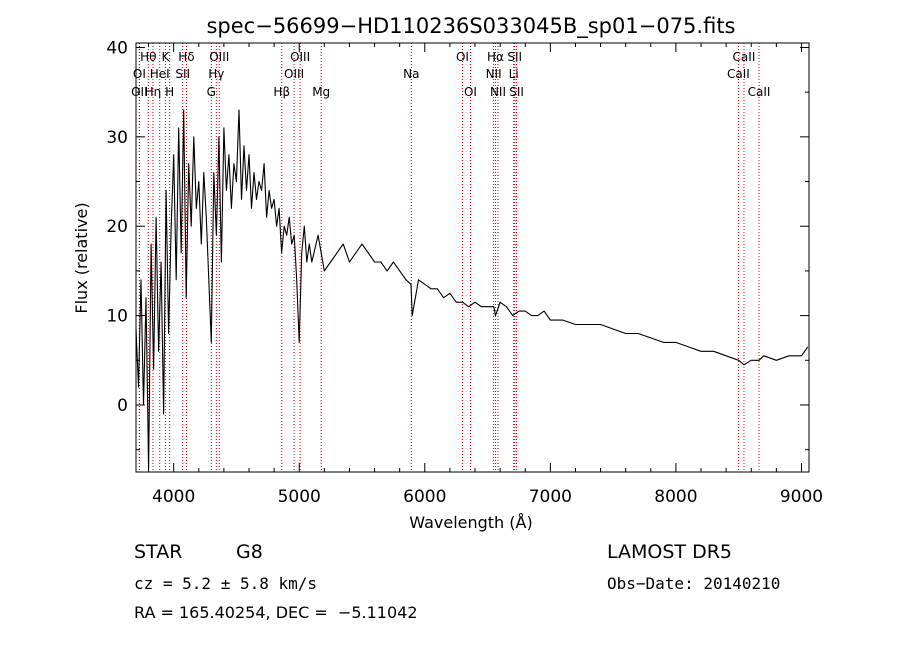 The image size is (900, 649). What do you see at coordinates (173, 497) in the screenshot?
I see `x-tick-label: 4000` at bounding box center [173, 497].